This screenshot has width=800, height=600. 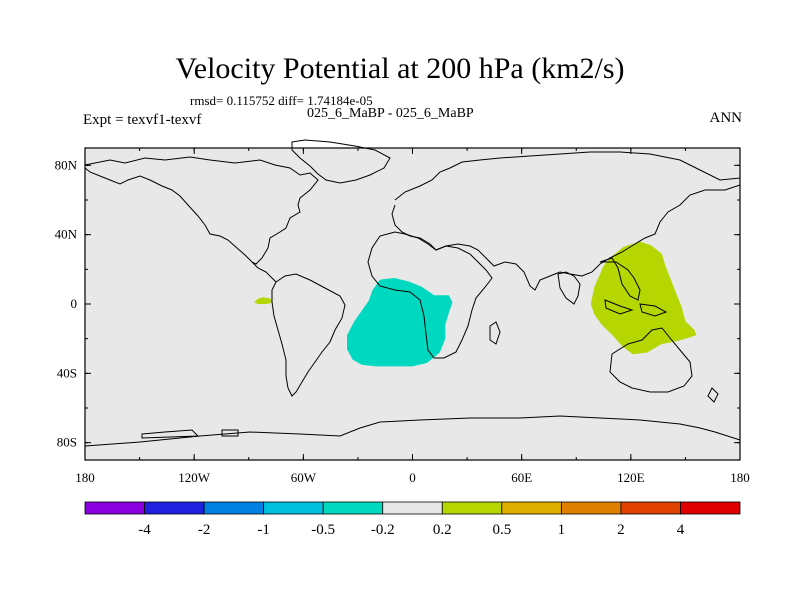 I want to click on season-label: ANN, so click(x=726, y=118).